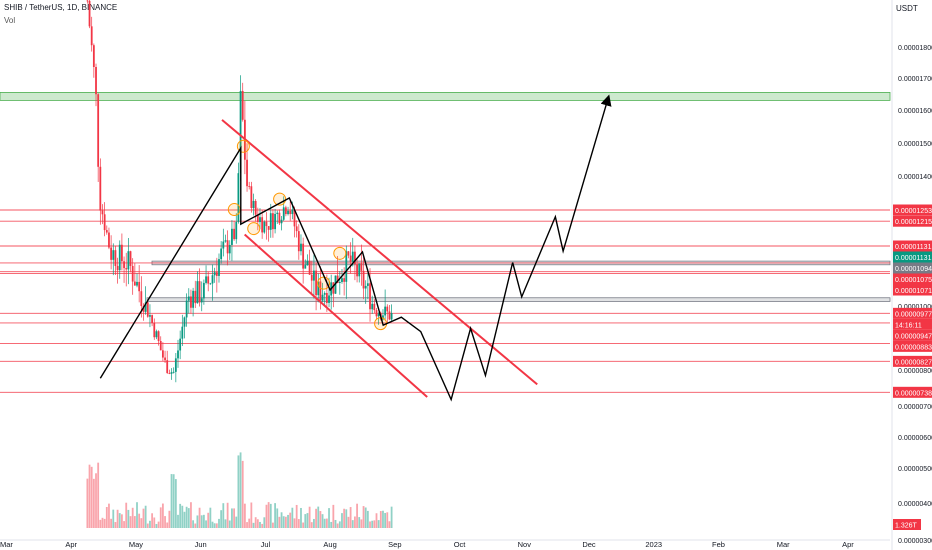  What do you see at coordinates (915, 48) in the screenshot?
I see `price-tick-label: 0.00001800` at bounding box center [915, 48].